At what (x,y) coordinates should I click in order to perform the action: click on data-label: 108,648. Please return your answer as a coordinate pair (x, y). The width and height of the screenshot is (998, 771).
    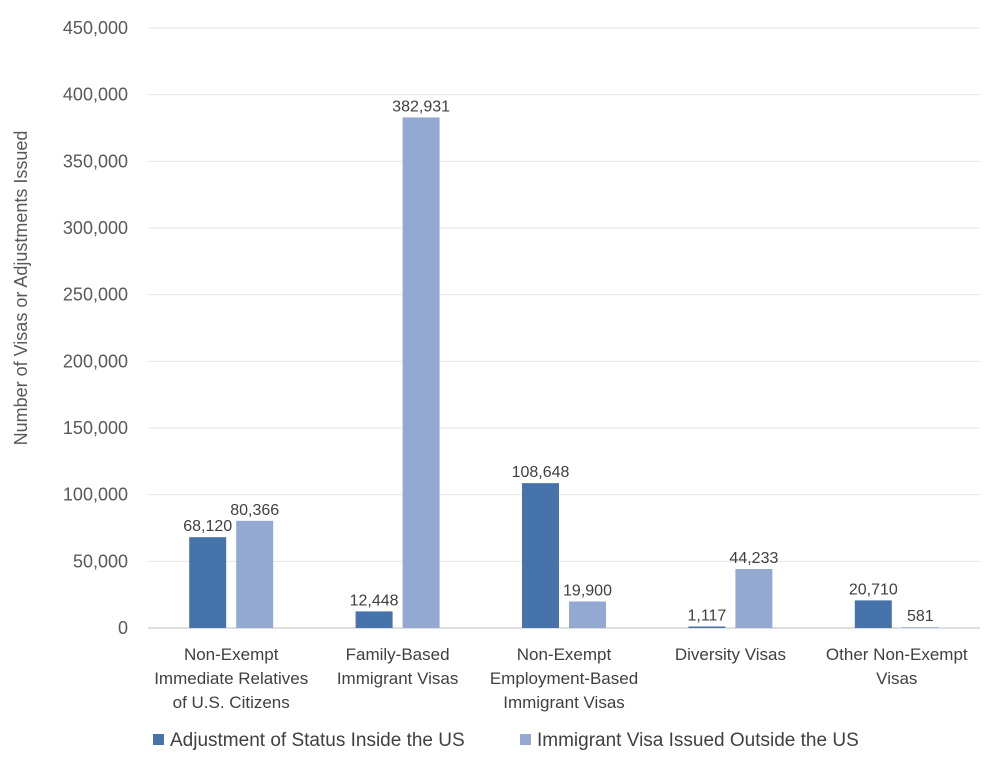
    Looking at the image, I should click on (541, 472).